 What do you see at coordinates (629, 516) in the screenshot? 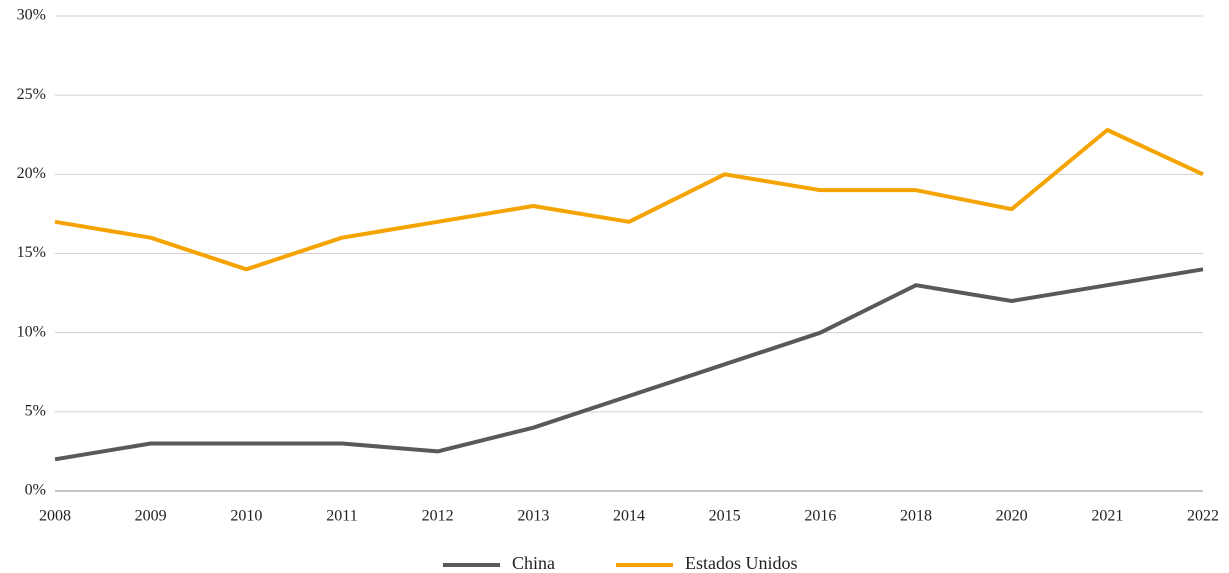
I see `x-tick-label: 2014` at bounding box center [629, 516].